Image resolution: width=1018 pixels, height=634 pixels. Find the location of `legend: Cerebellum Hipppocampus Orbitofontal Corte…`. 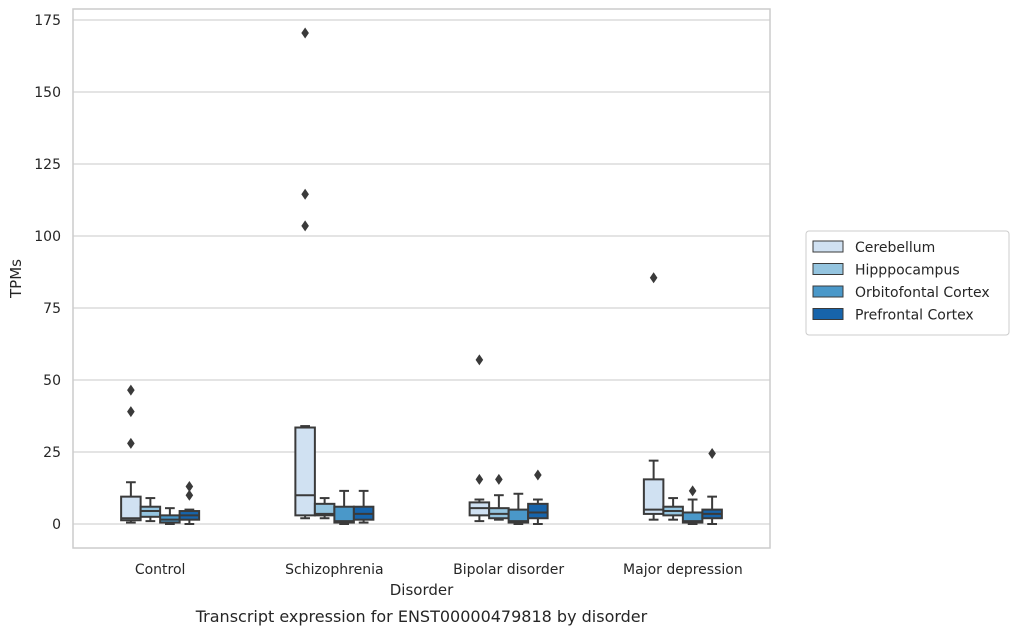

legend: Cerebellum Hipppocampus Orbitofontal Corte… is located at coordinates (907, 283).